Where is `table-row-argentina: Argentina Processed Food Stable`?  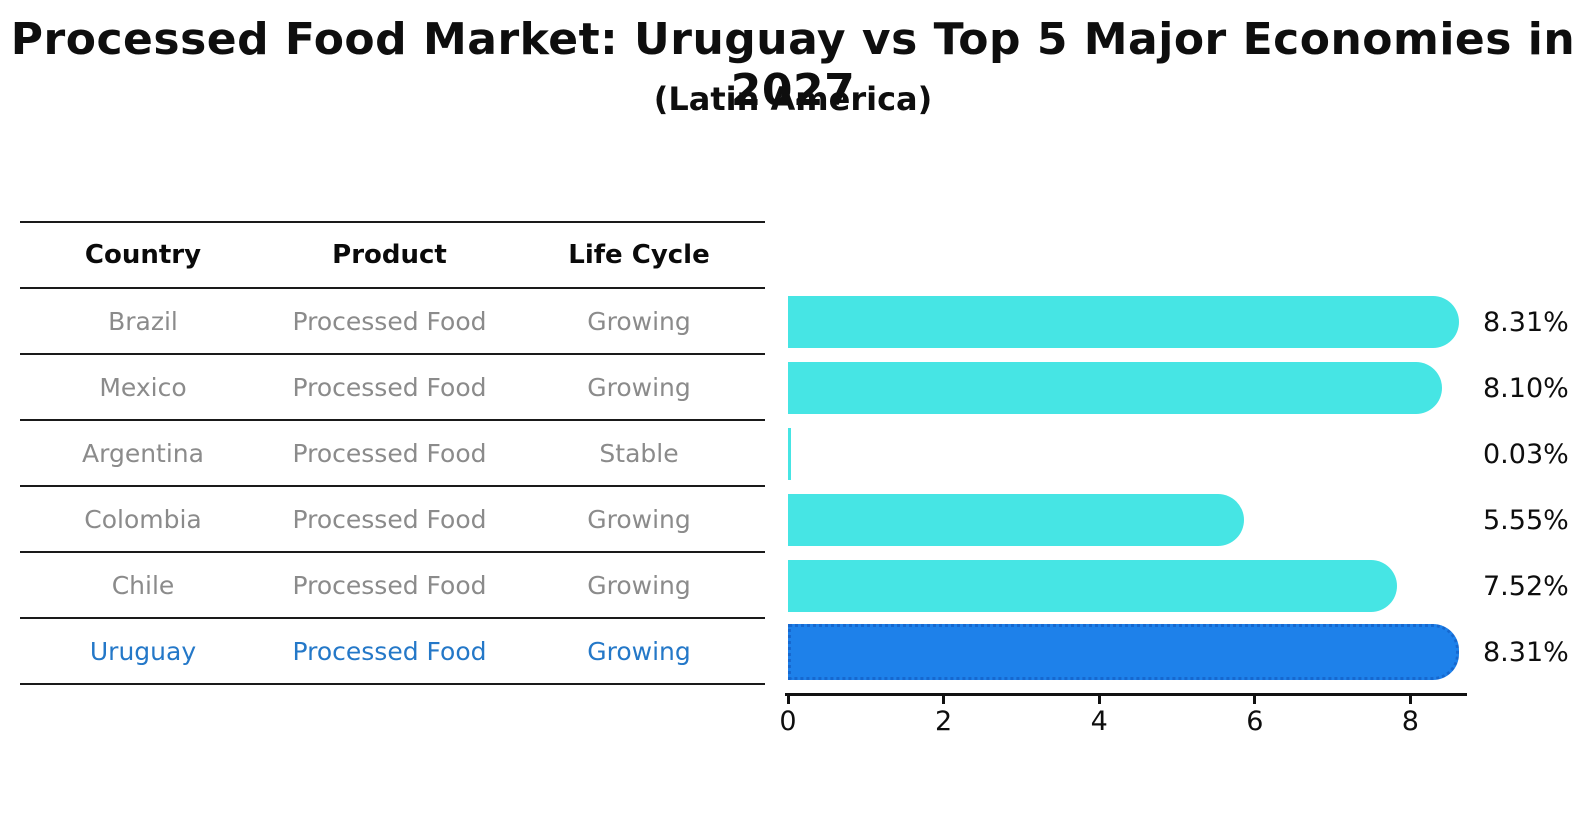
table-row-argentina: Argentina Processed Food Stable is located at coordinates (392, 454).